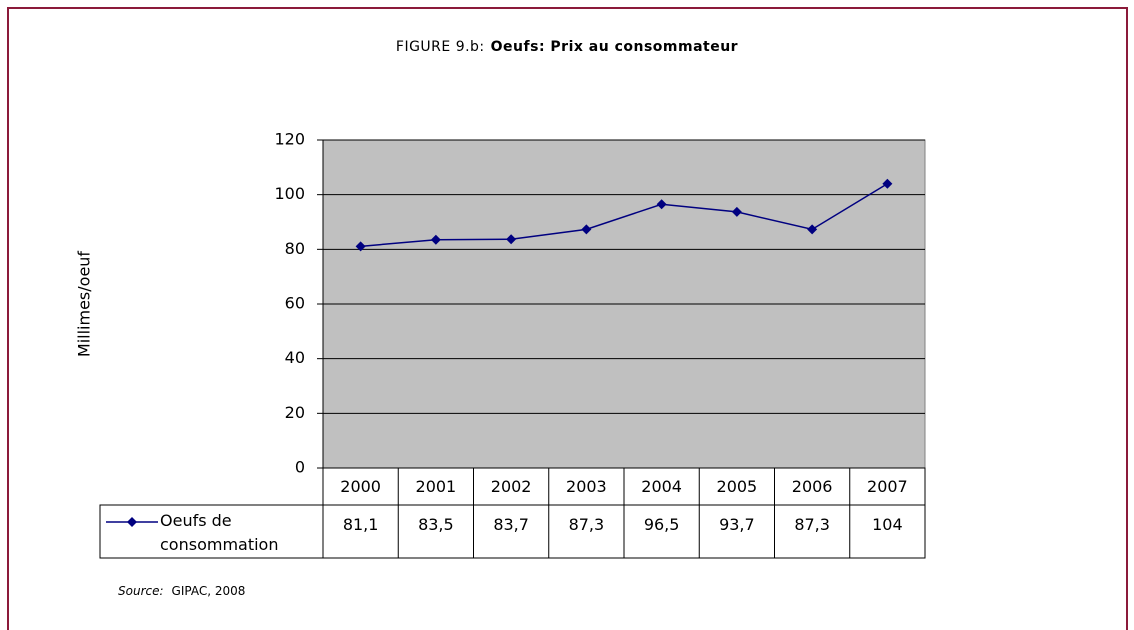 The width and height of the screenshot is (1134, 630). I want to click on y-axis-label: Millimes/oeuf, so click(84, 304).